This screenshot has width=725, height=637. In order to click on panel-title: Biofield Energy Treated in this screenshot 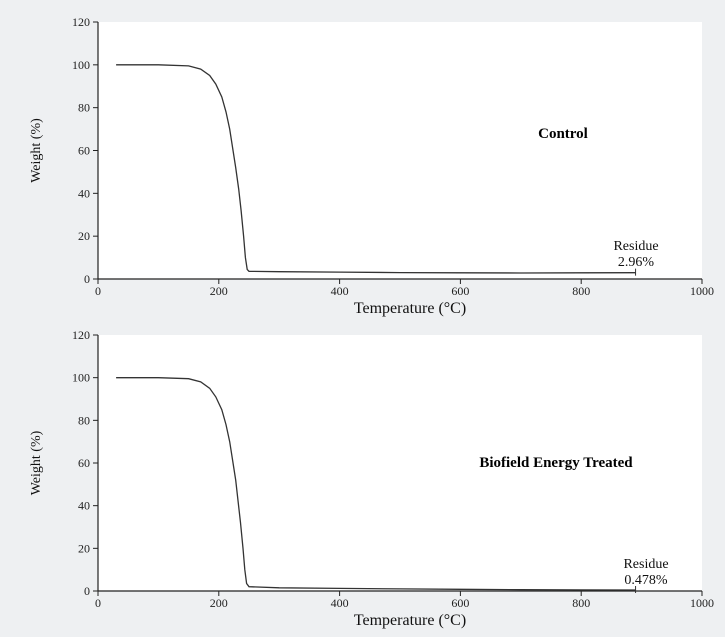, I will do `click(556, 463)`.